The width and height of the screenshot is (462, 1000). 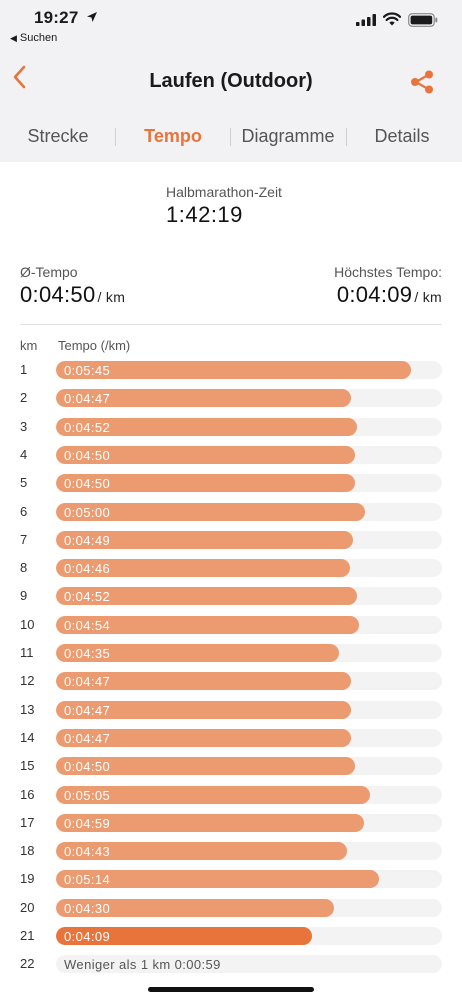 I want to click on pace-value-label: 0:05:45, so click(x=87, y=370).